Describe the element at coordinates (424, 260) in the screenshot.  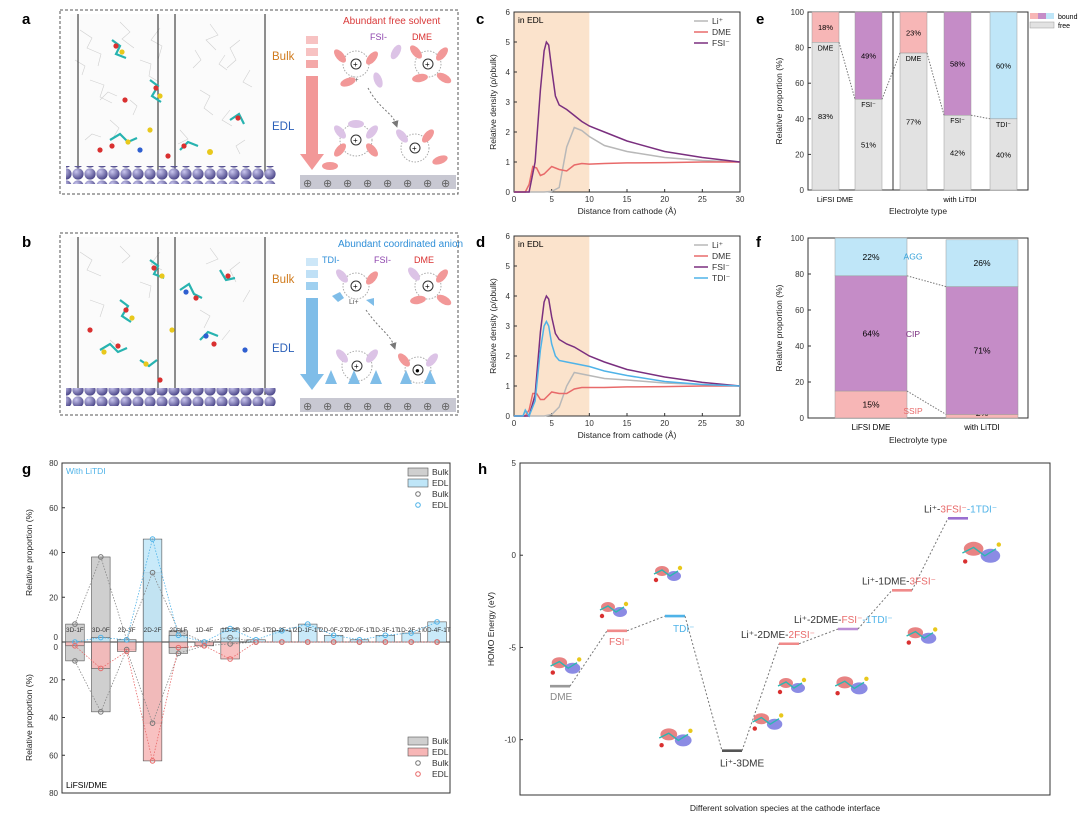
I see `panel-b-dme-label: DME` at that location.